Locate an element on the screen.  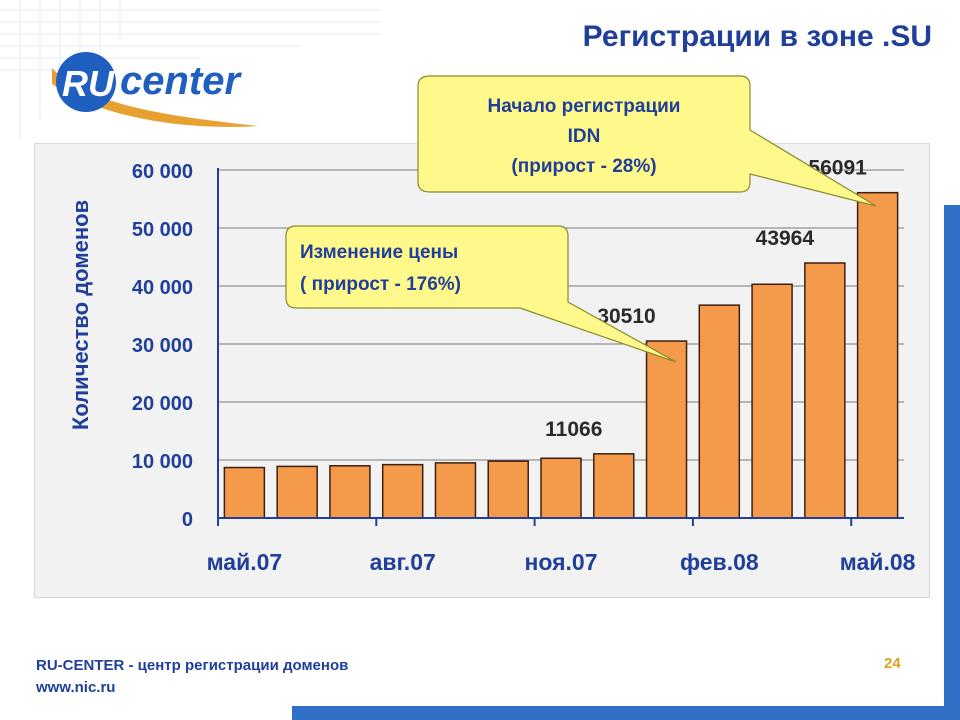
data-label: 11066 is located at coordinates (573, 429).